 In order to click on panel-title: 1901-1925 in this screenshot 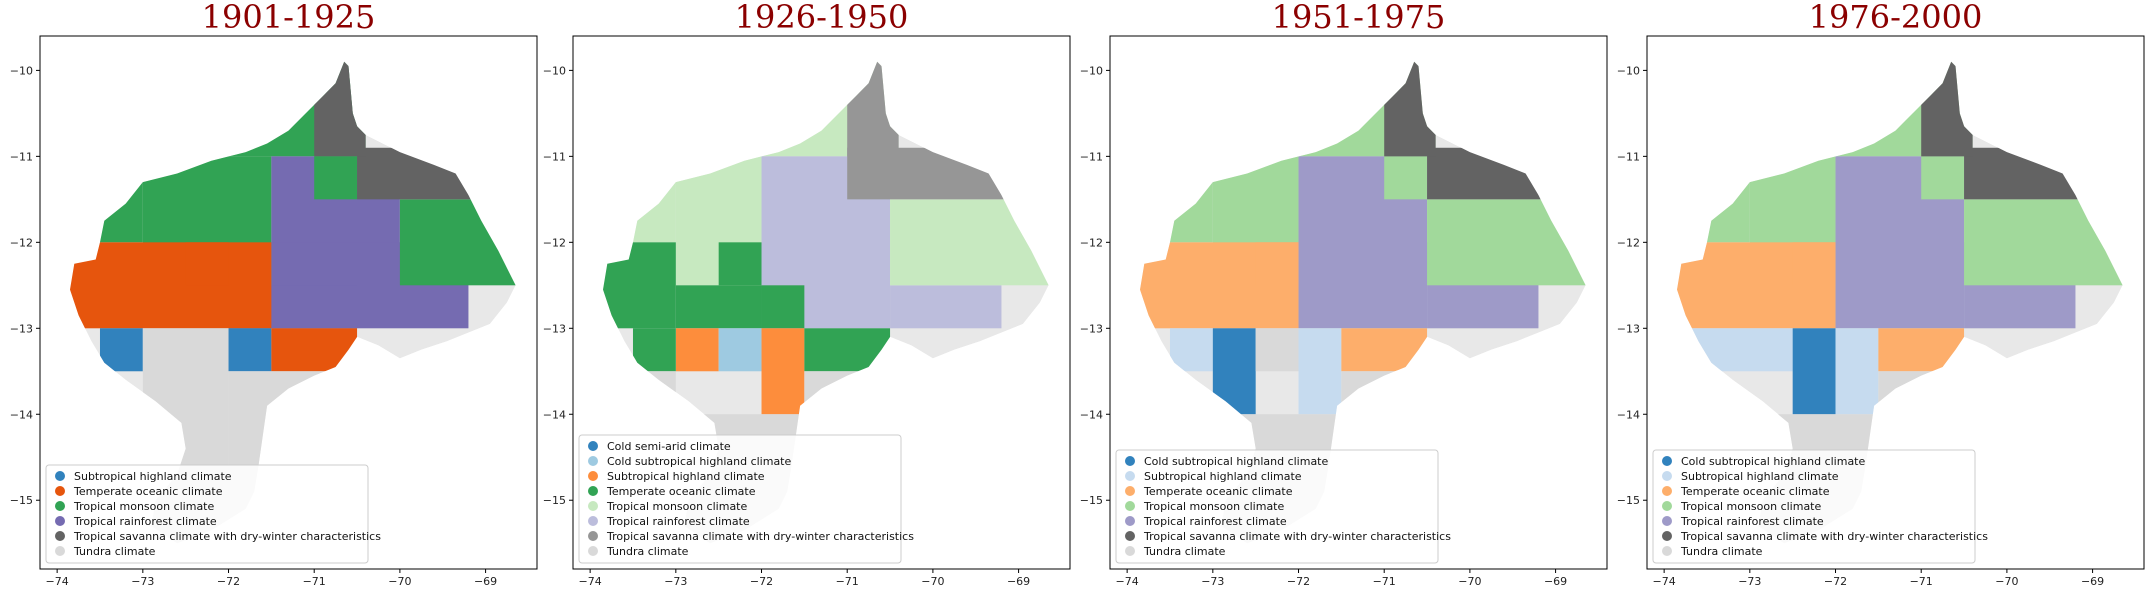, I will do `click(289, 18)`.